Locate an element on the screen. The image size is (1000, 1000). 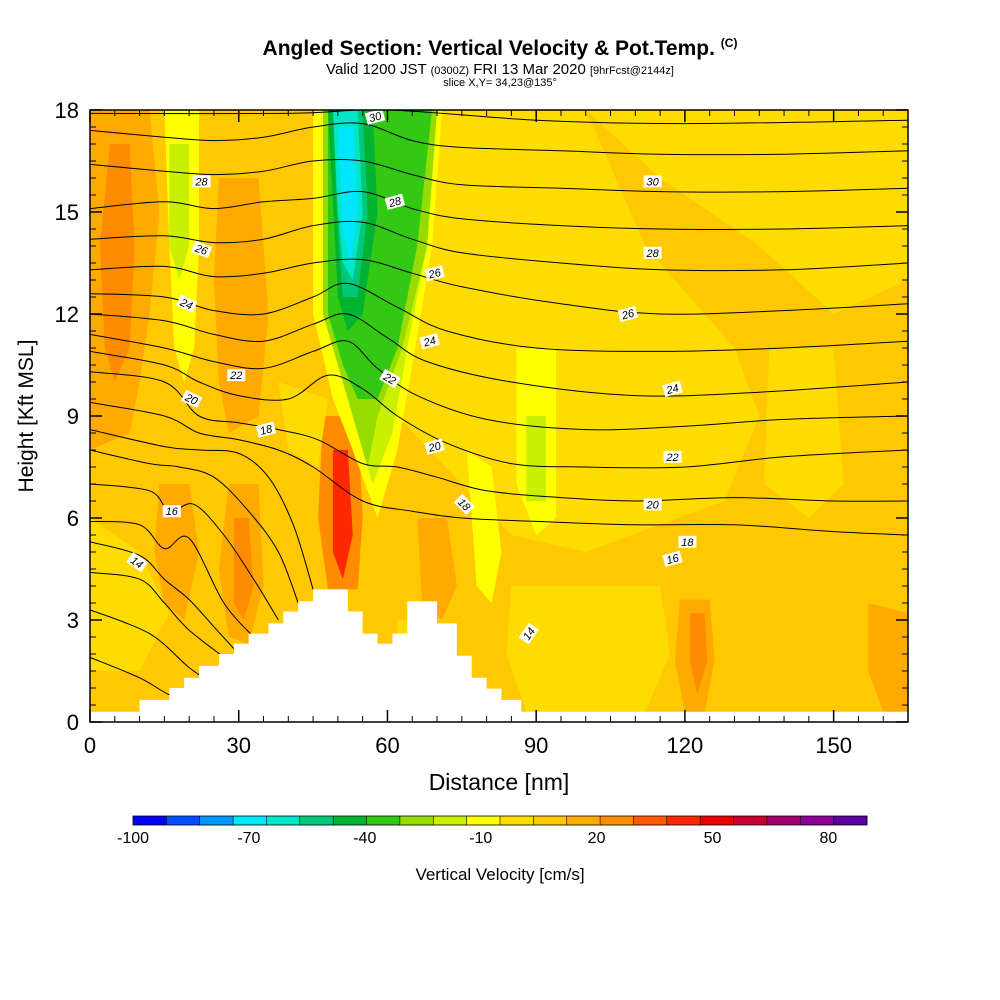
y-tick-label: 15 is located at coordinates (67, 212).